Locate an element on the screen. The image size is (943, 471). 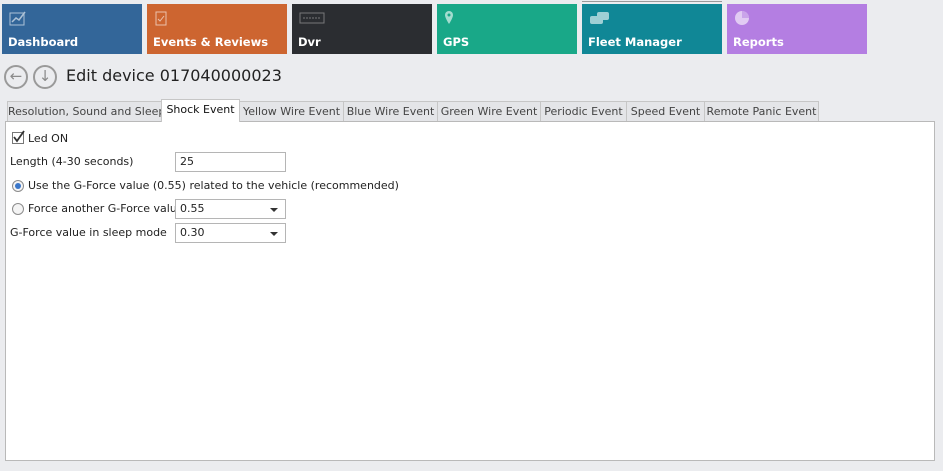
nav-tile-dashboard: Dashboard is located at coordinates (72, 29).